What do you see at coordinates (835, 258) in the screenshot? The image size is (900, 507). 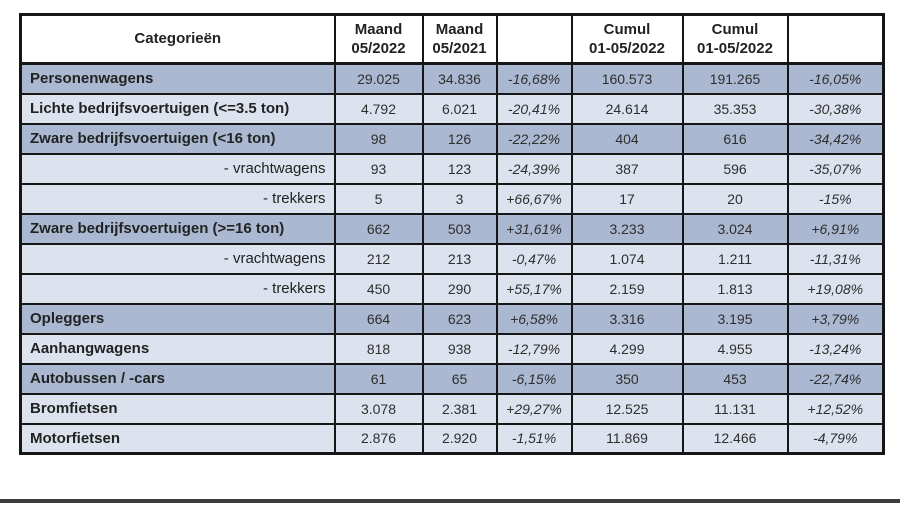 I see `cumul-delta-value: -11,31%` at bounding box center [835, 258].